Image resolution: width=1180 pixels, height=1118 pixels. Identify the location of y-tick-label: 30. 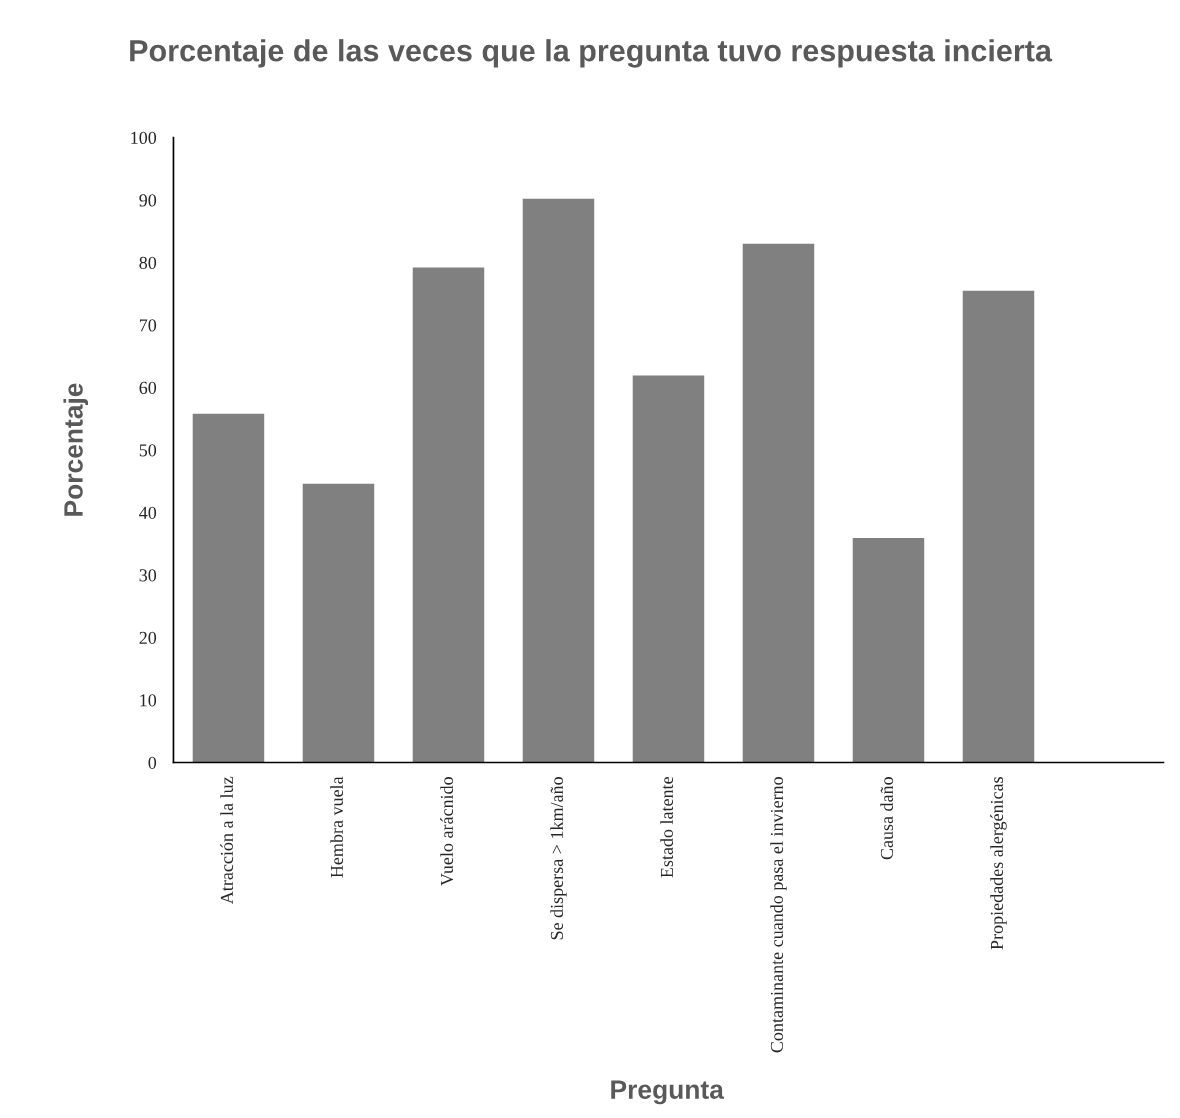
(148, 575).